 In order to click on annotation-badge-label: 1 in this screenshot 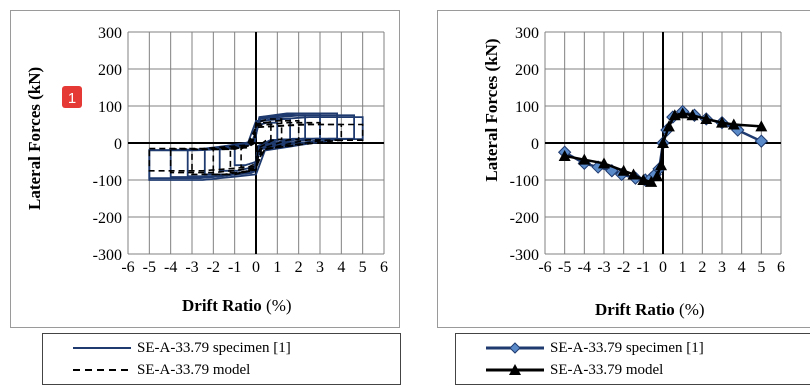, I will do `click(72, 98)`.